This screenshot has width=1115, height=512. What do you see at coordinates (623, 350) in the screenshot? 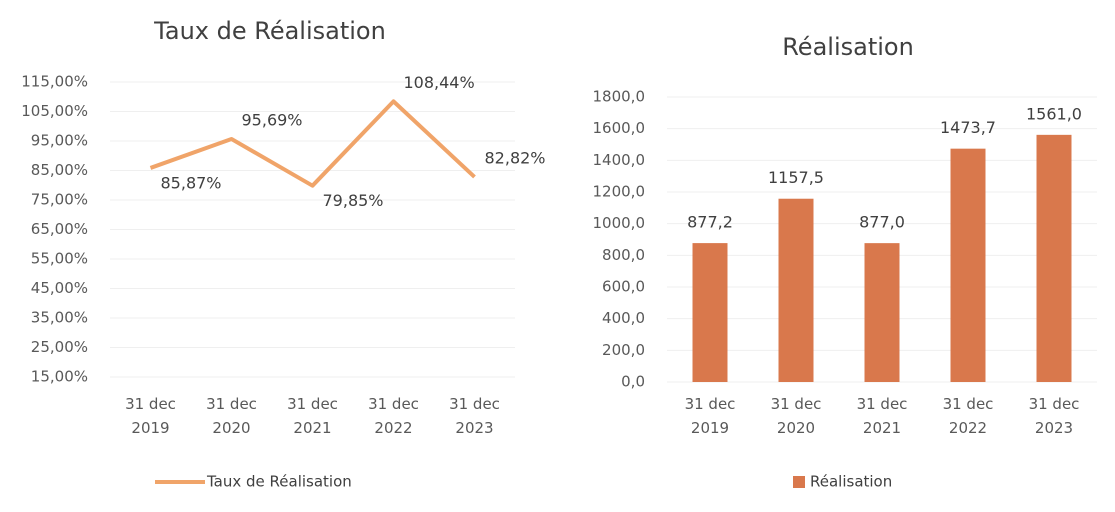
I see `y-tick-label: 200,0` at bounding box center [623, 350].